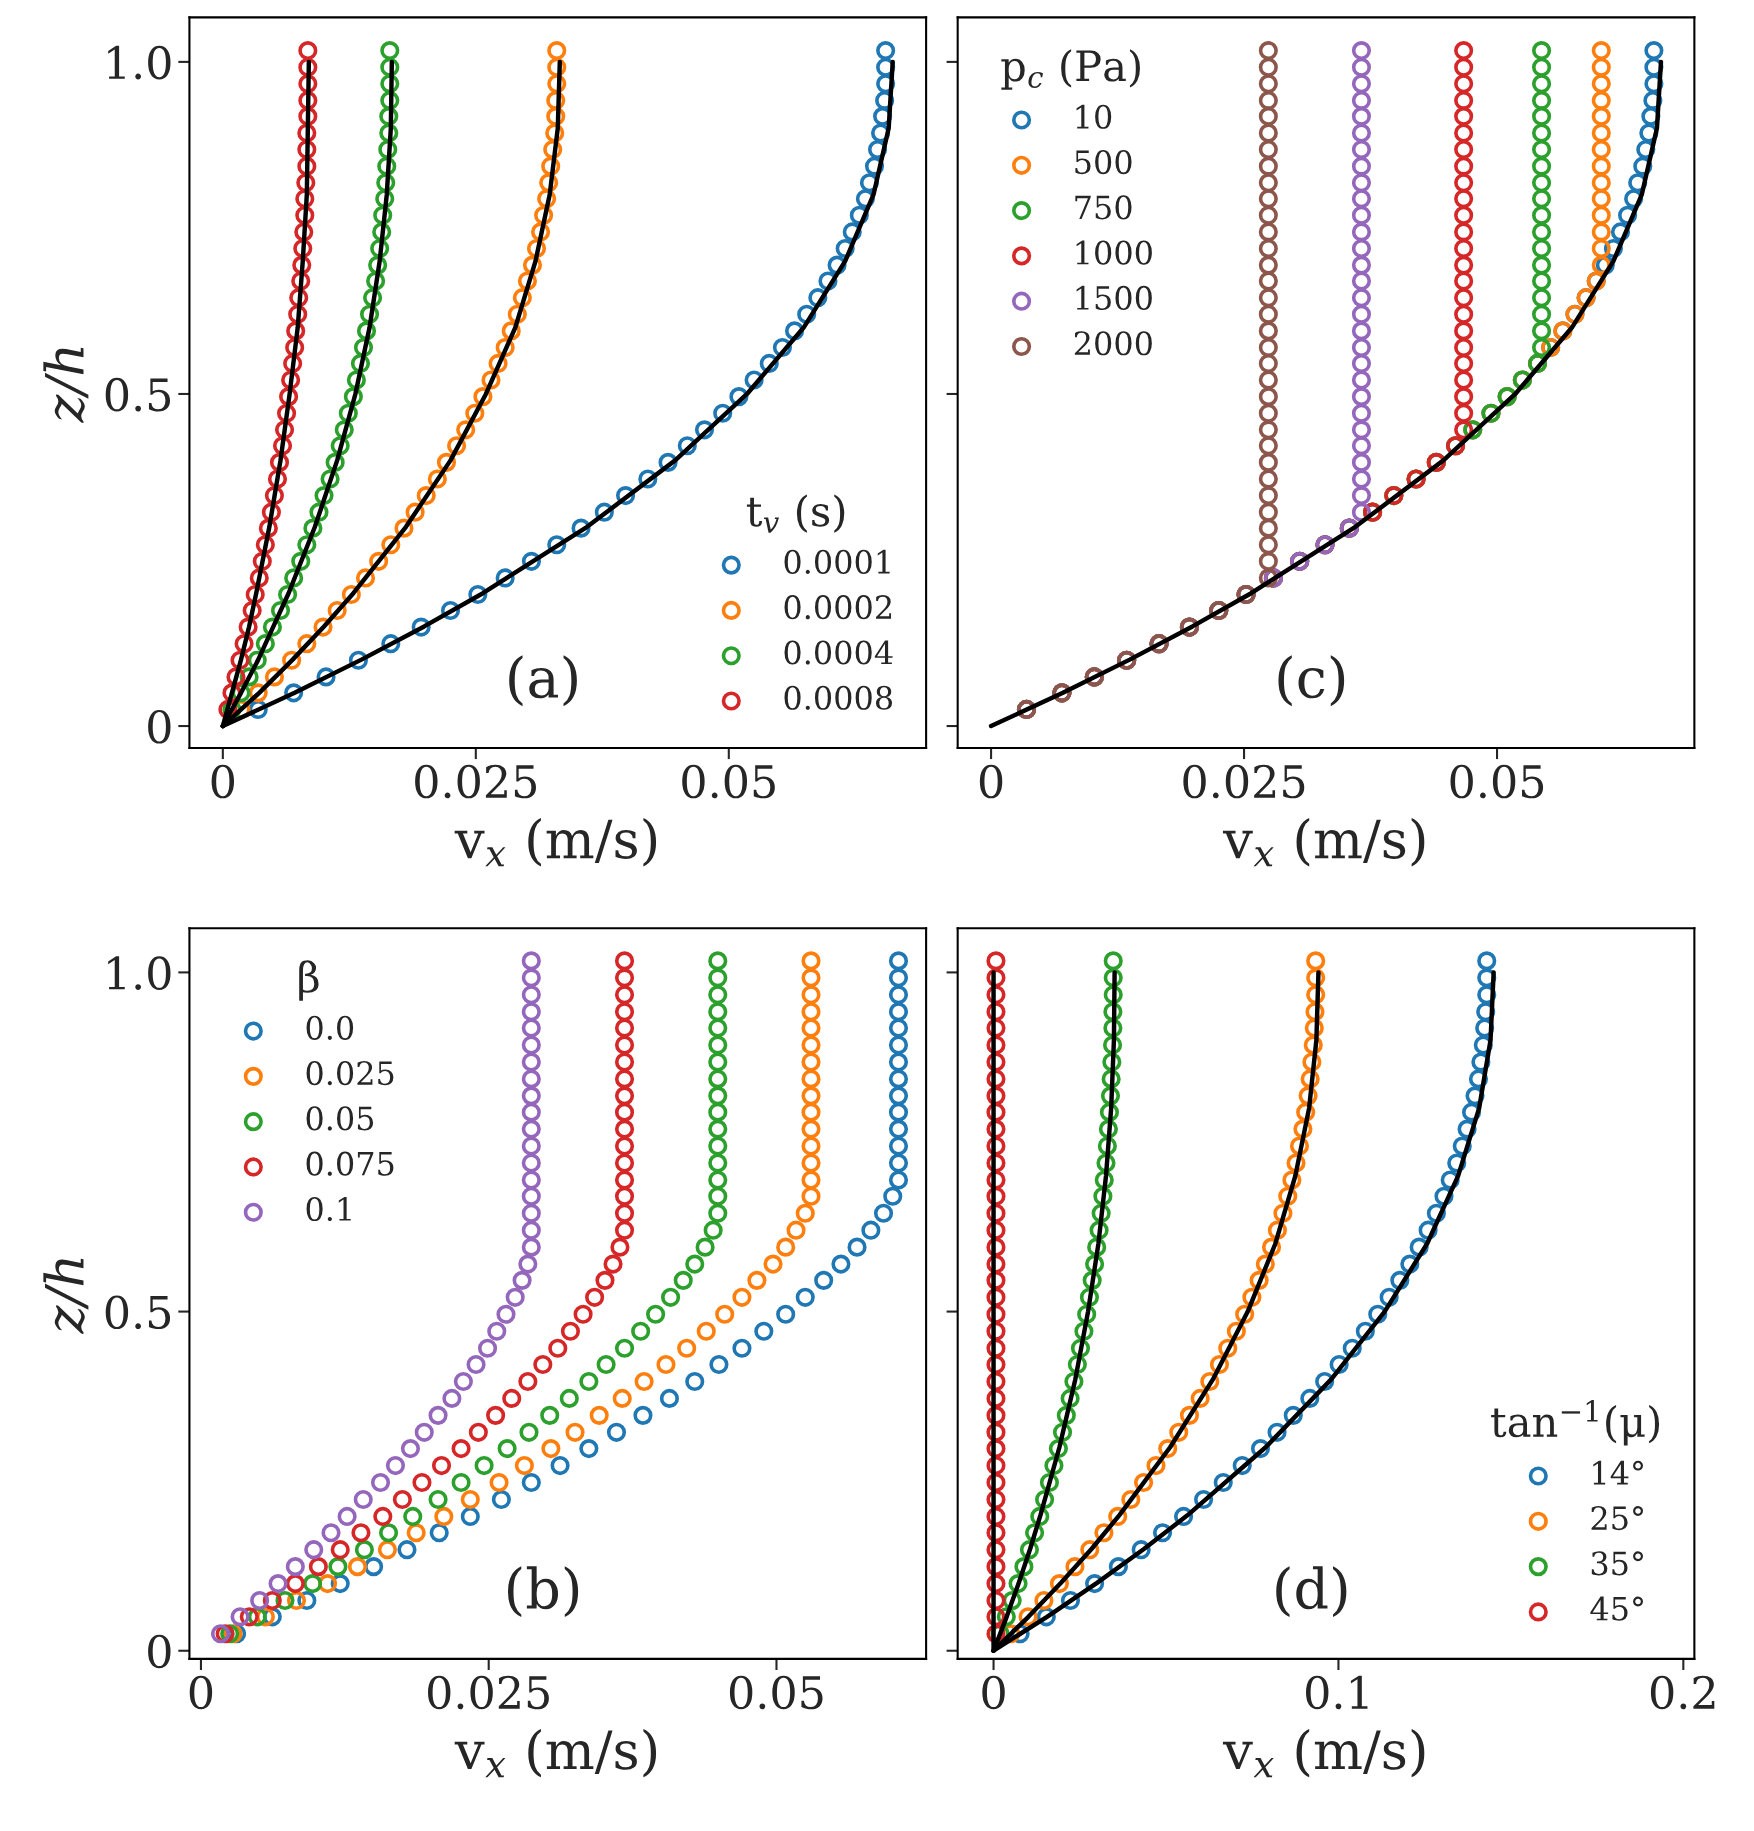 This screenshot has height=1831, width=1754. Describe the element at coordinates (1114, 298) in the screenshot. I see `legend-label: 1500` at that location.